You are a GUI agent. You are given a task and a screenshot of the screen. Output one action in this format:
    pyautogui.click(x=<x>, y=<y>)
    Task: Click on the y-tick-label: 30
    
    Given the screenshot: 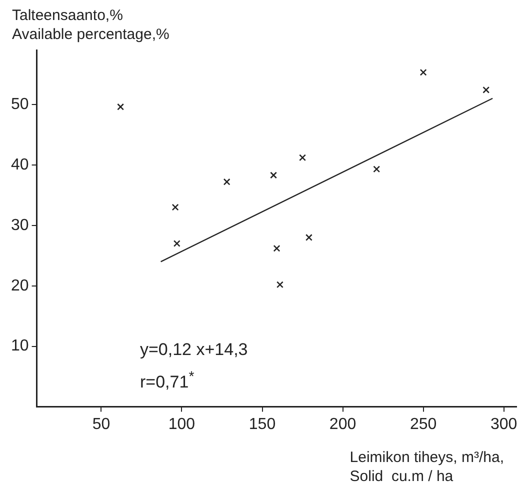 What is the action you would take?
    pyautogui.click(x=20, y=225)
    